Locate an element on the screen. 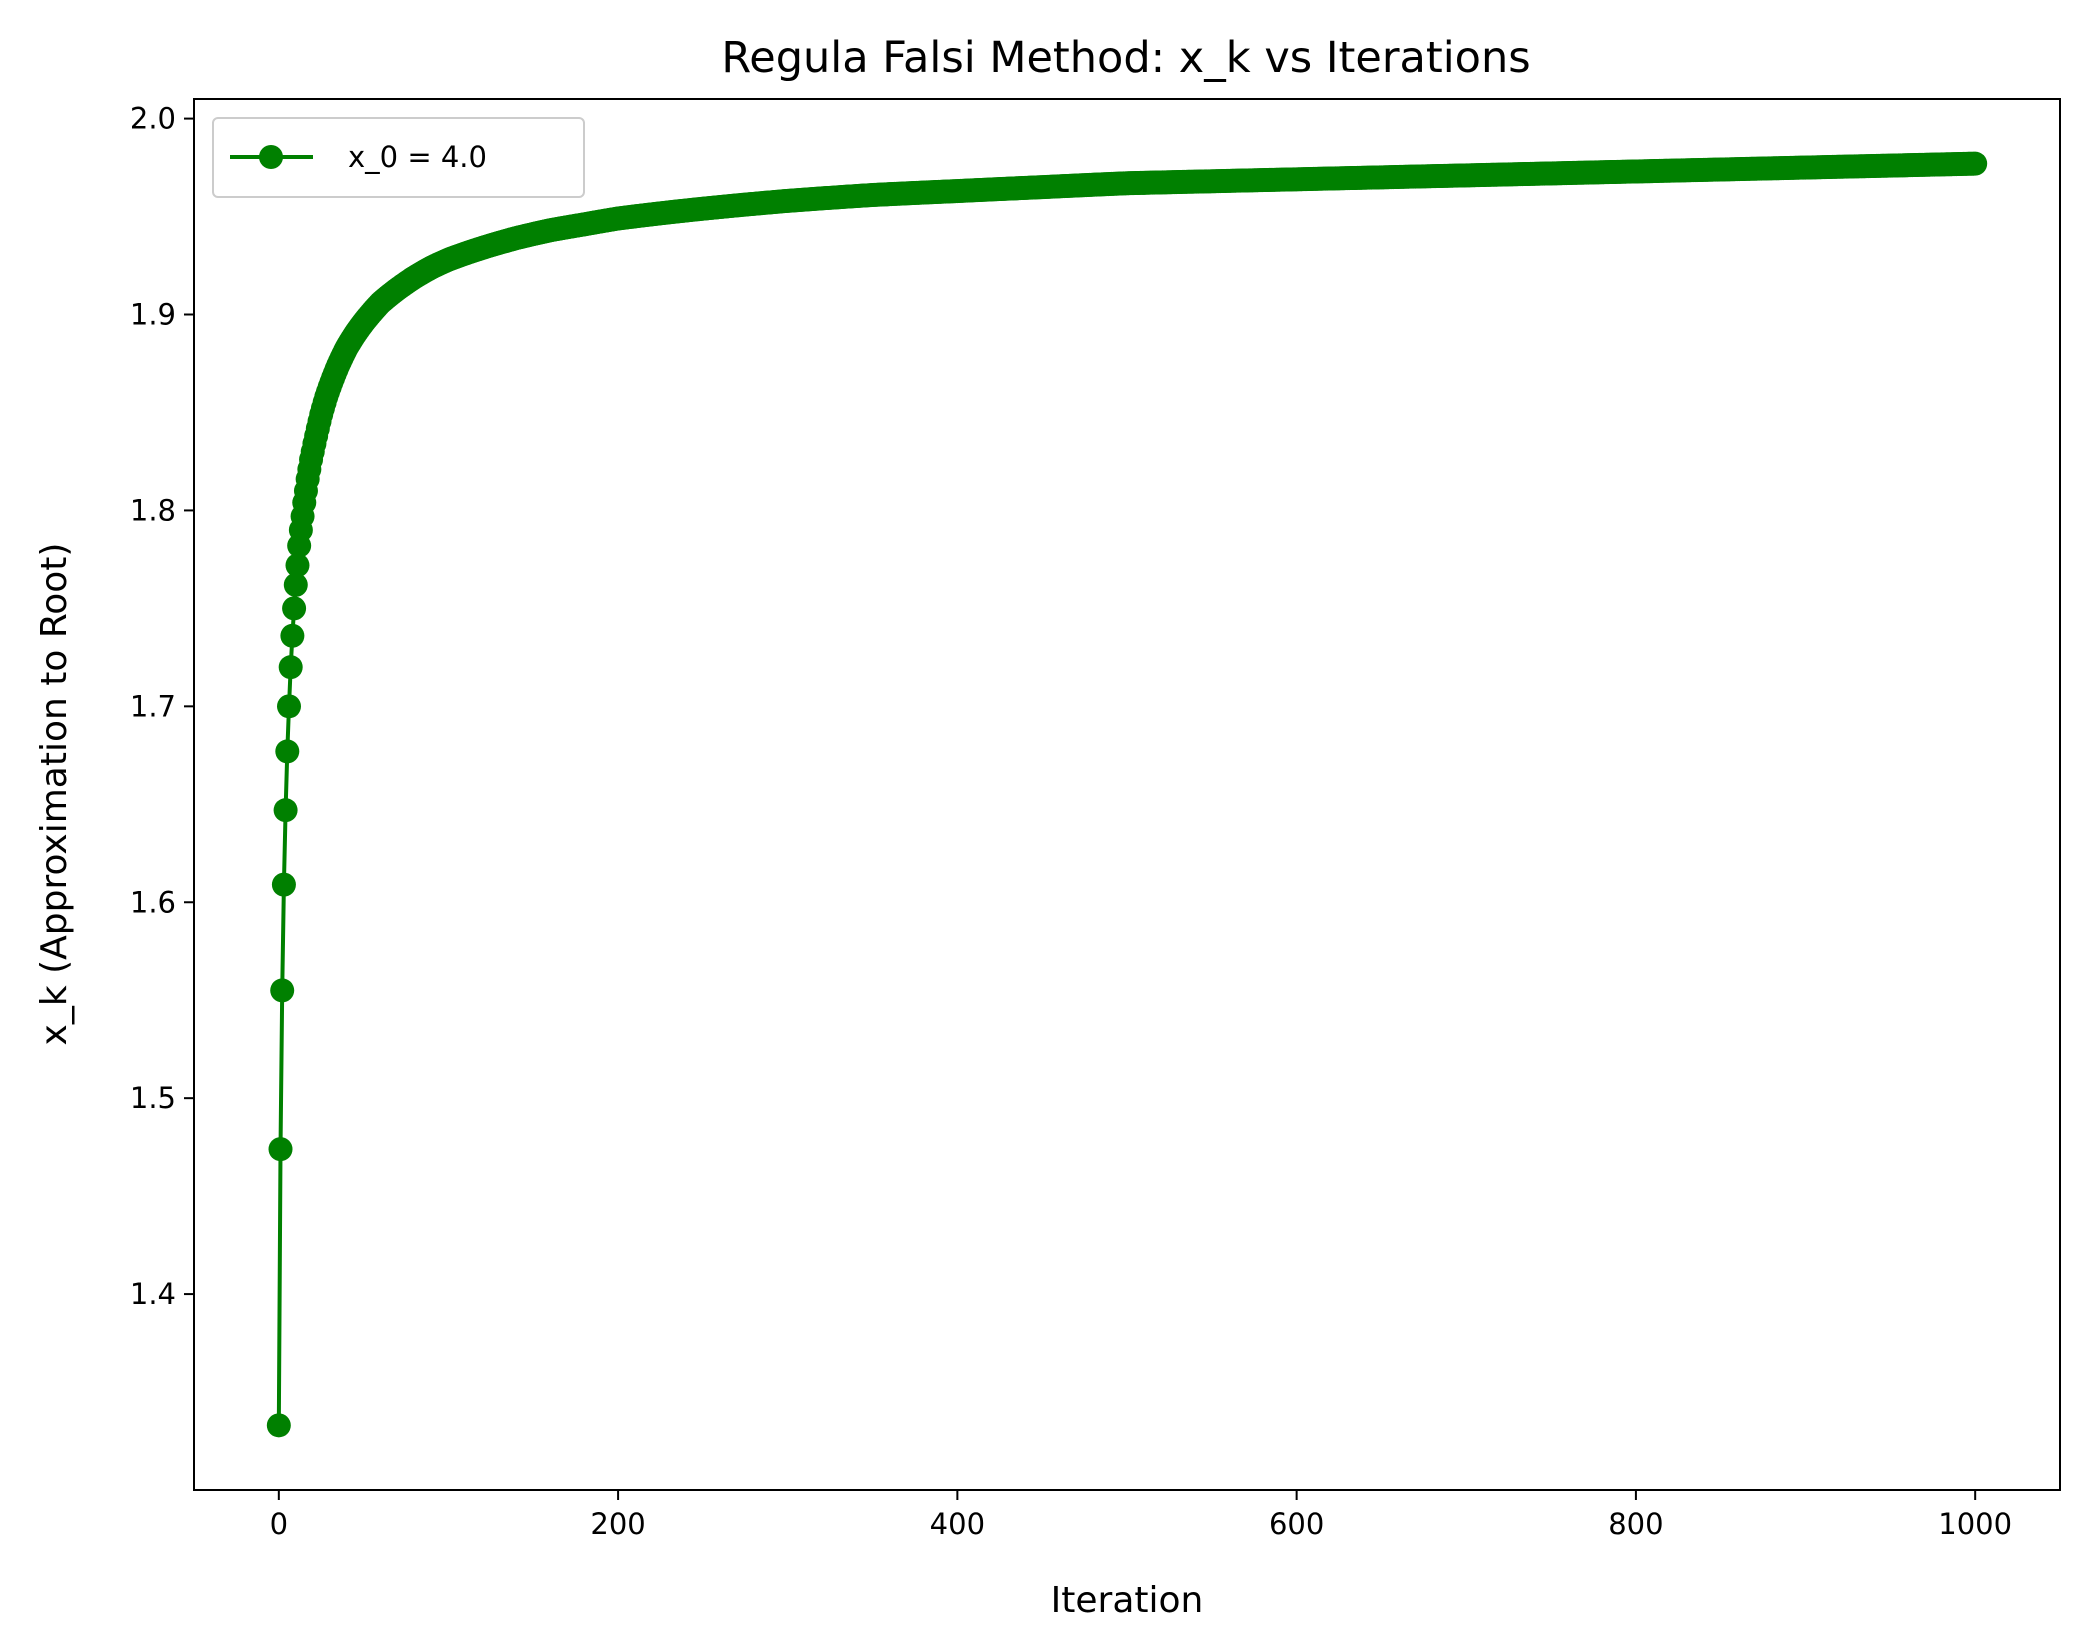  x-axis-label: Iteration is located at coordinates (1127, 1600).